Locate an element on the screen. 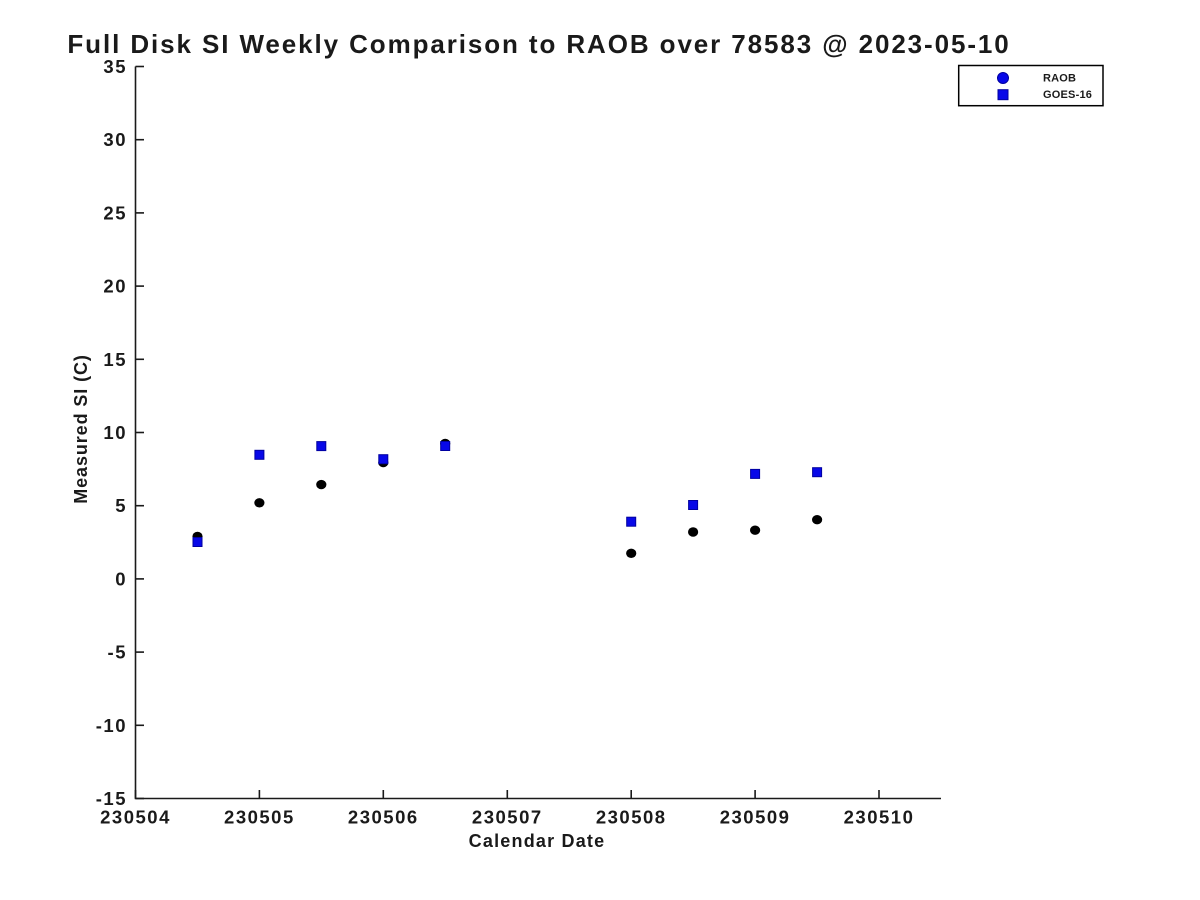 The height and width of the screenshot is (900, 1200). svg-text: -15 is located at coordinates (111, 798).